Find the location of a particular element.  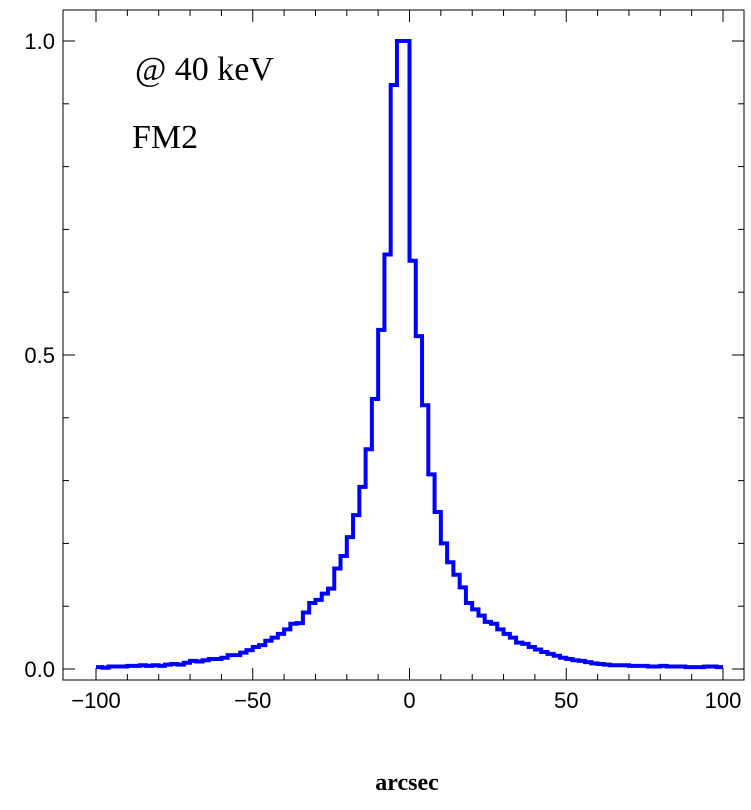

x-tick-label: 50 is located at coordinates (566, 700).